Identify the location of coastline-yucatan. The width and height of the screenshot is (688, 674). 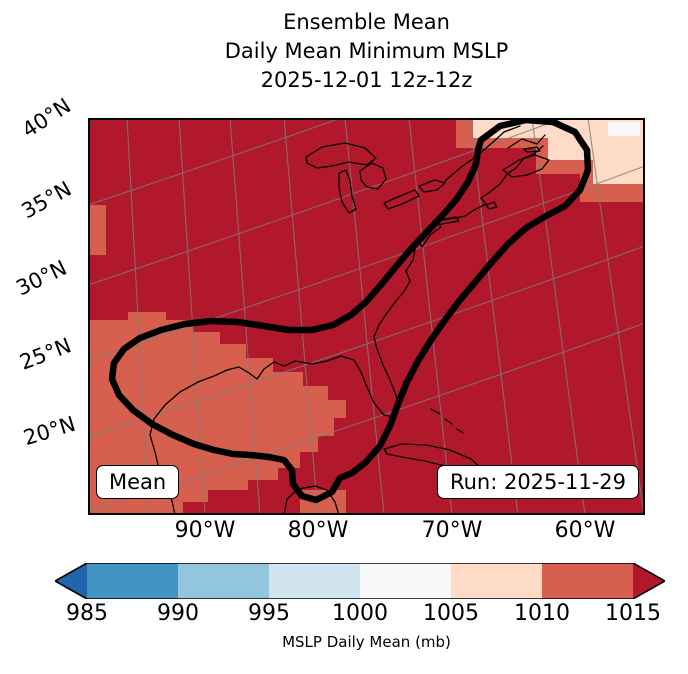
(311, 500).